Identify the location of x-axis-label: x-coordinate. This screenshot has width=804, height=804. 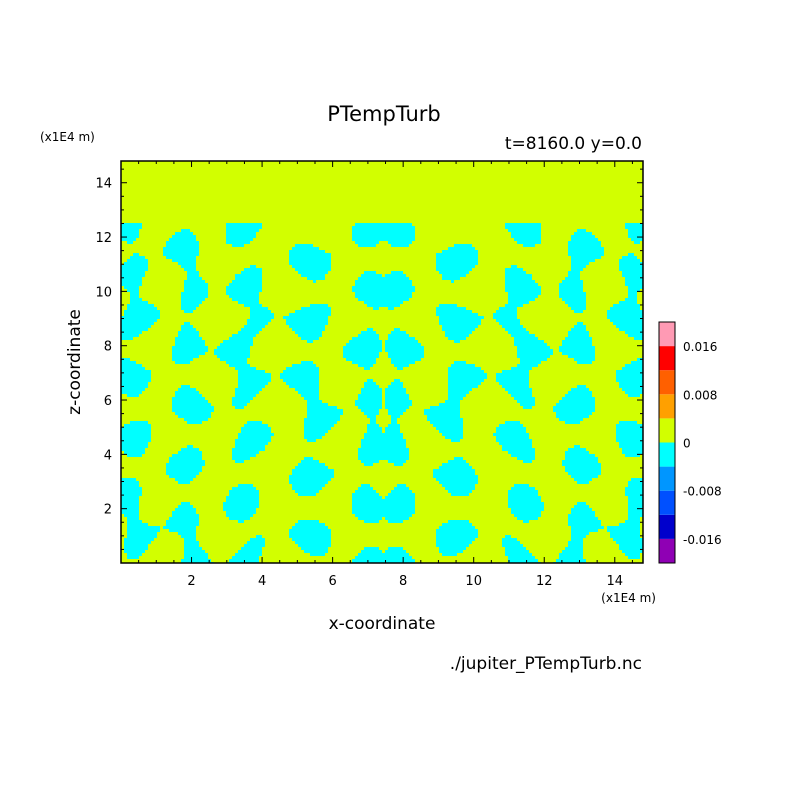
(382, 624).